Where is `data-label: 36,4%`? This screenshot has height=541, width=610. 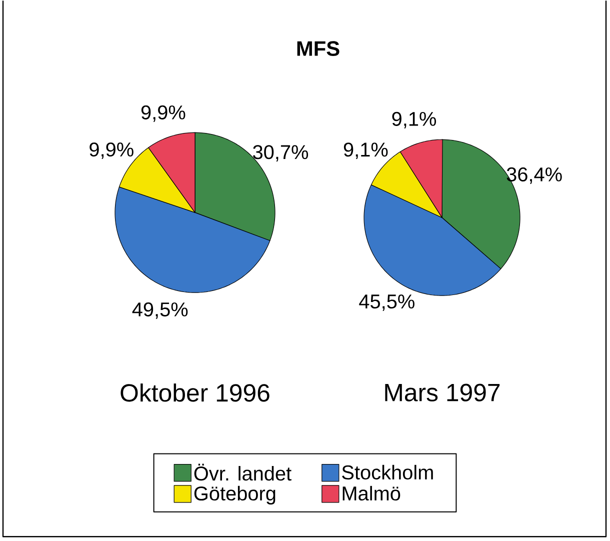 data-label: 36,4% is located at coordinates (534, 176).